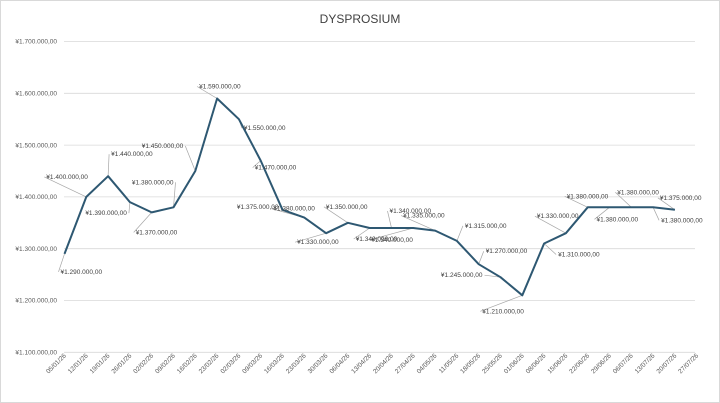 The image size is (720, 403). Describe the element at coordinates (470, 363) in the screenshot. I see `x-tick-label: 18/05/26` at that location.